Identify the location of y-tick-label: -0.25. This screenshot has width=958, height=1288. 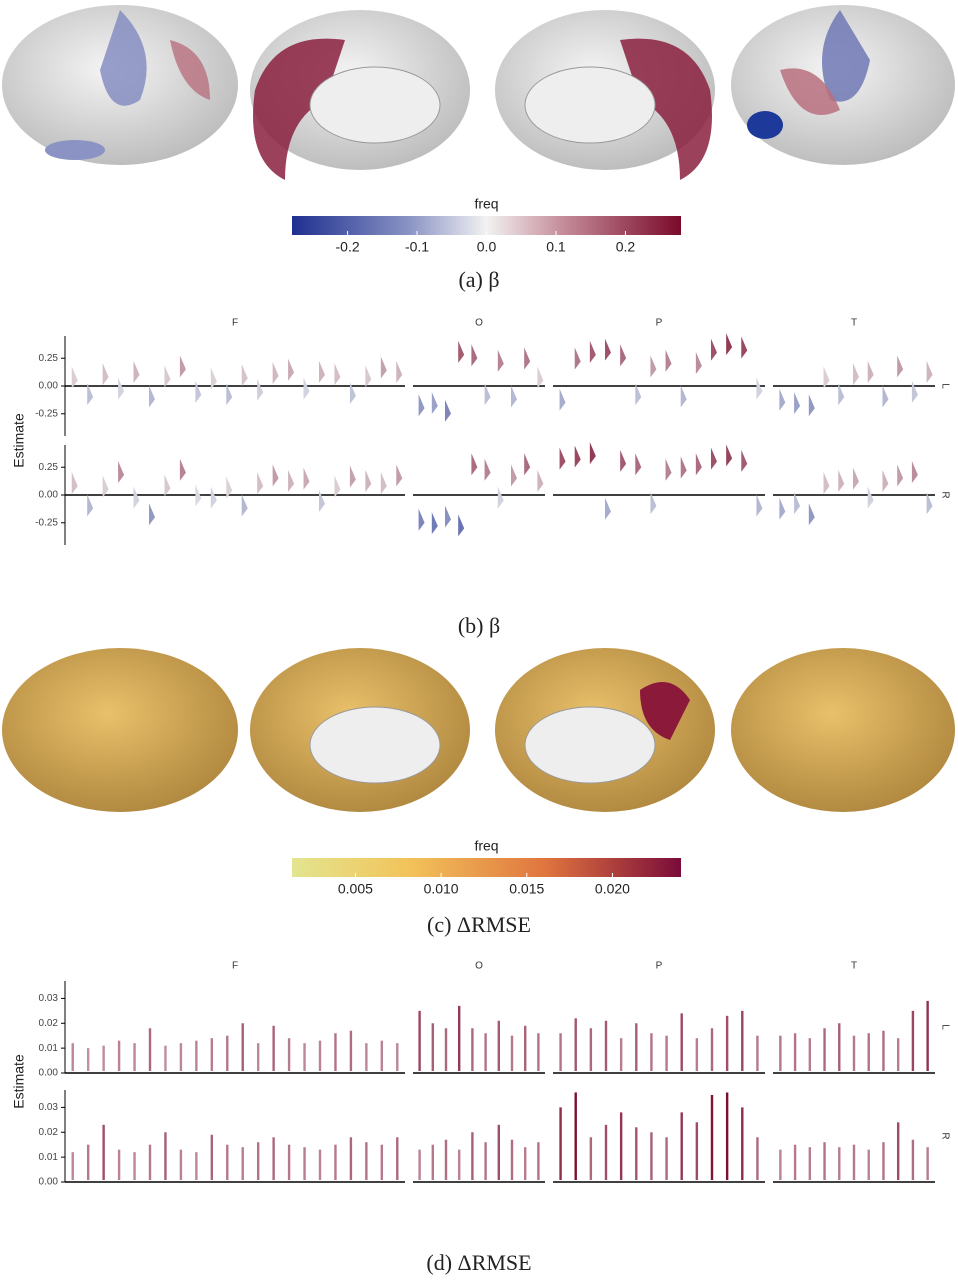
(46, 522).